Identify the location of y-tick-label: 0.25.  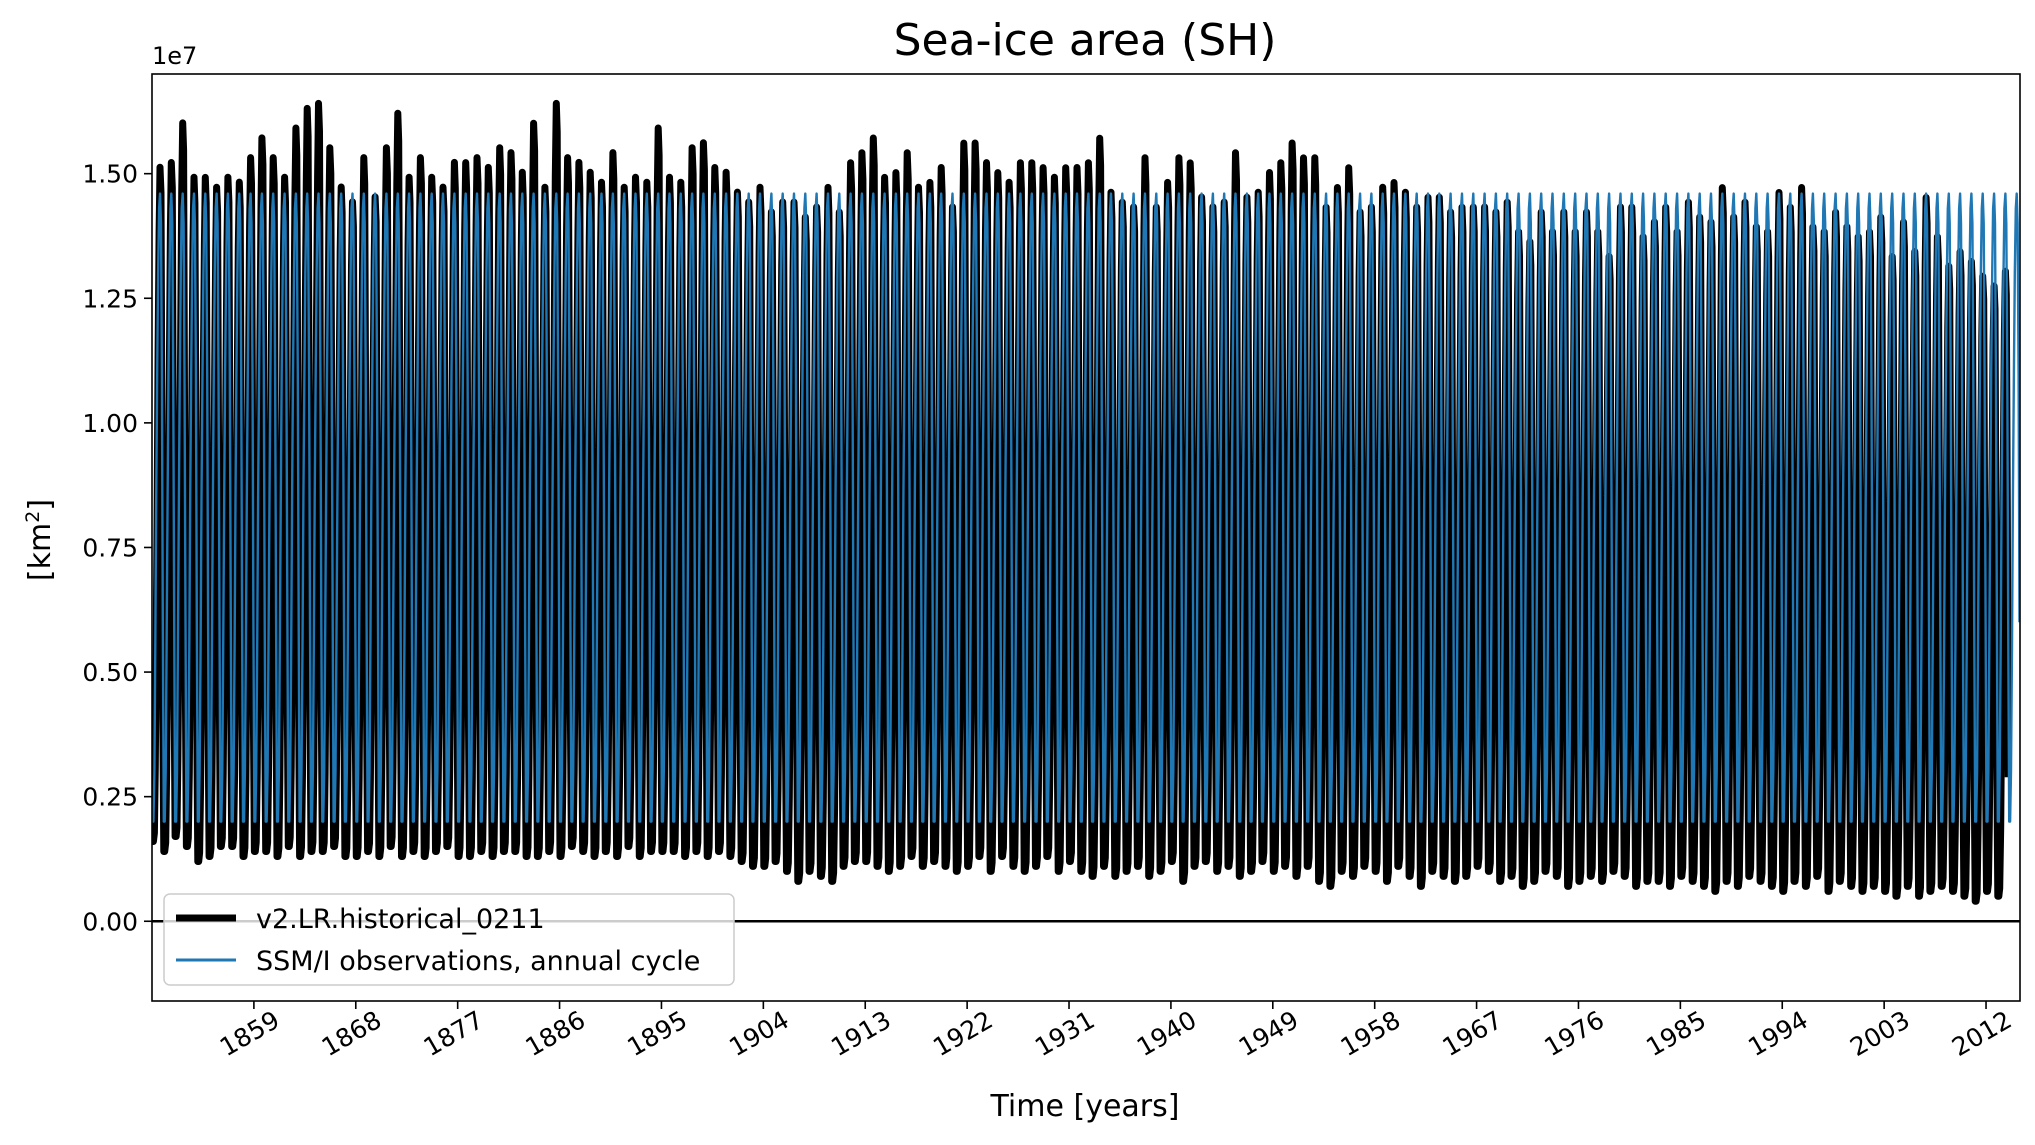
(110, 797).